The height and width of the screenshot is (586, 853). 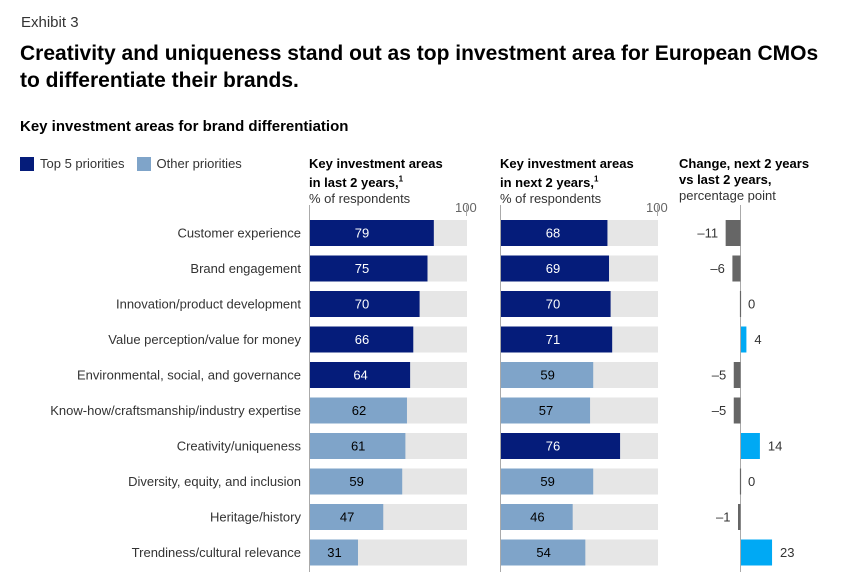 What do you see at coordinates (27, 163) in the screenshot?
I see `legend-swatch-top5` at bounding box center [27, 163].